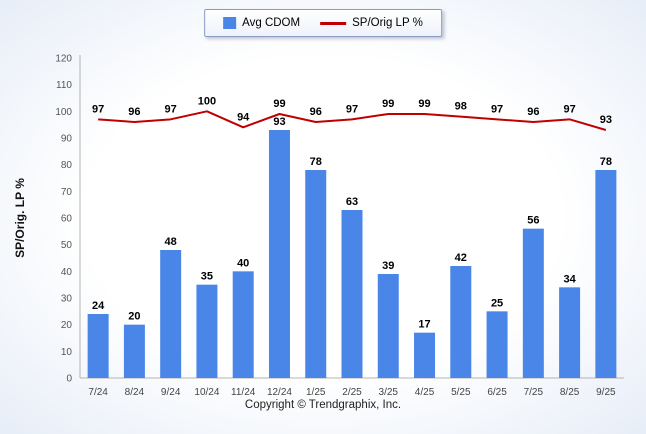  Describe the element at coordinates (207, 277) in the screenshot. I see `bar-value-label: 35` at that location.